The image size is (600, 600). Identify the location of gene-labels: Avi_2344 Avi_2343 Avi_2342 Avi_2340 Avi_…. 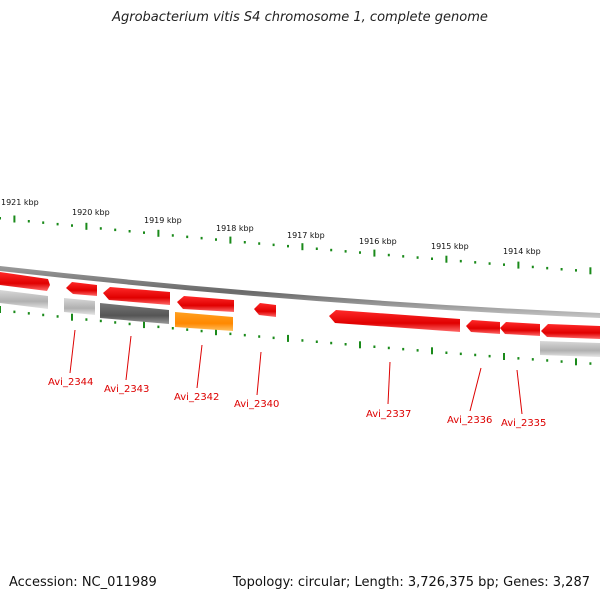
(297, 403).